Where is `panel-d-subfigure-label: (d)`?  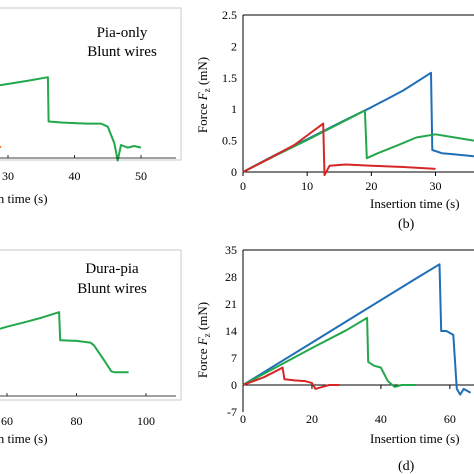
panel-d-subfigure-label: (d) is located at coordinates (406, 466).